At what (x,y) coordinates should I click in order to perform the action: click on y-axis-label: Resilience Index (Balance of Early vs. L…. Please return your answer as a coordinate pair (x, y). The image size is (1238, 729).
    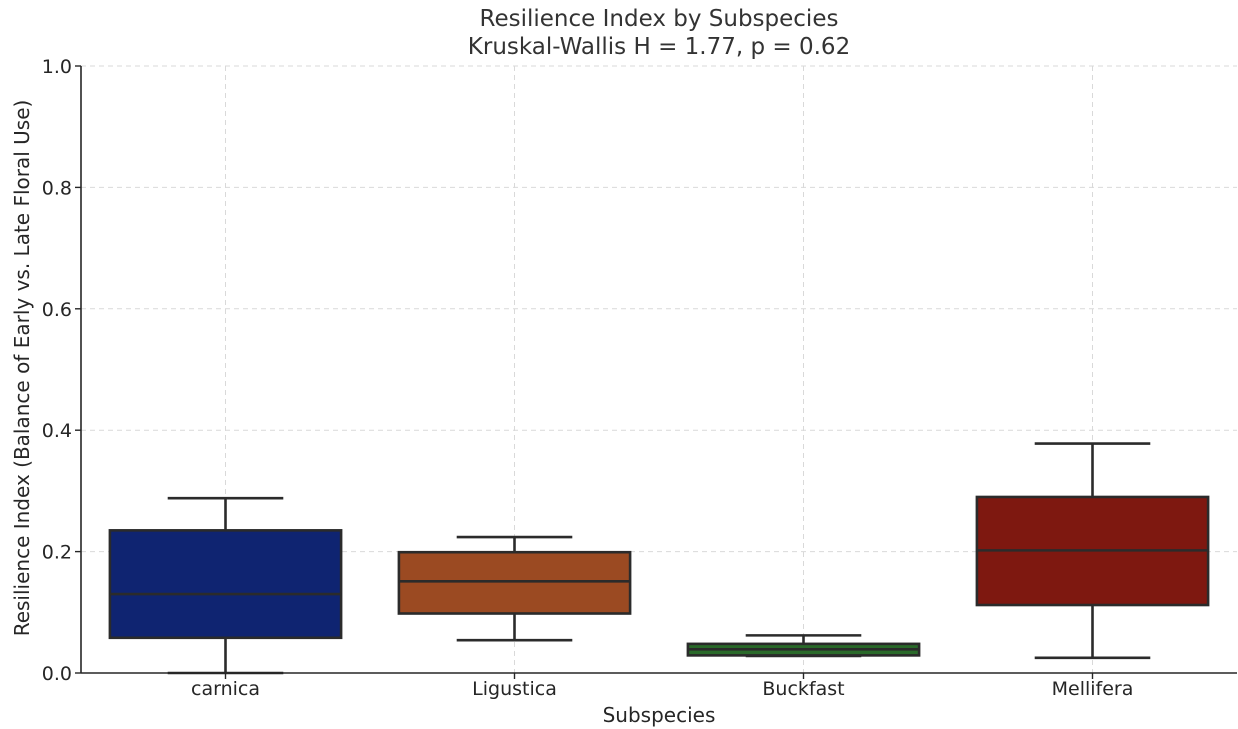
    Looking at the image, I should click on (22, 368).